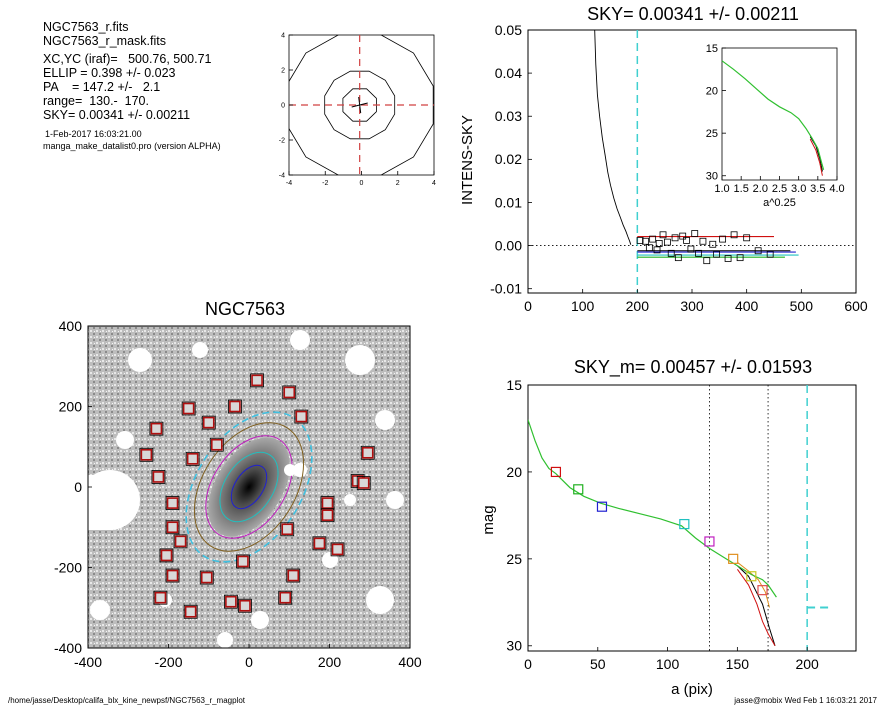 This screenshot has width=885, height=708. I want to click on mask-file: NGC7563_r_mask.fits, so click(104, 41).